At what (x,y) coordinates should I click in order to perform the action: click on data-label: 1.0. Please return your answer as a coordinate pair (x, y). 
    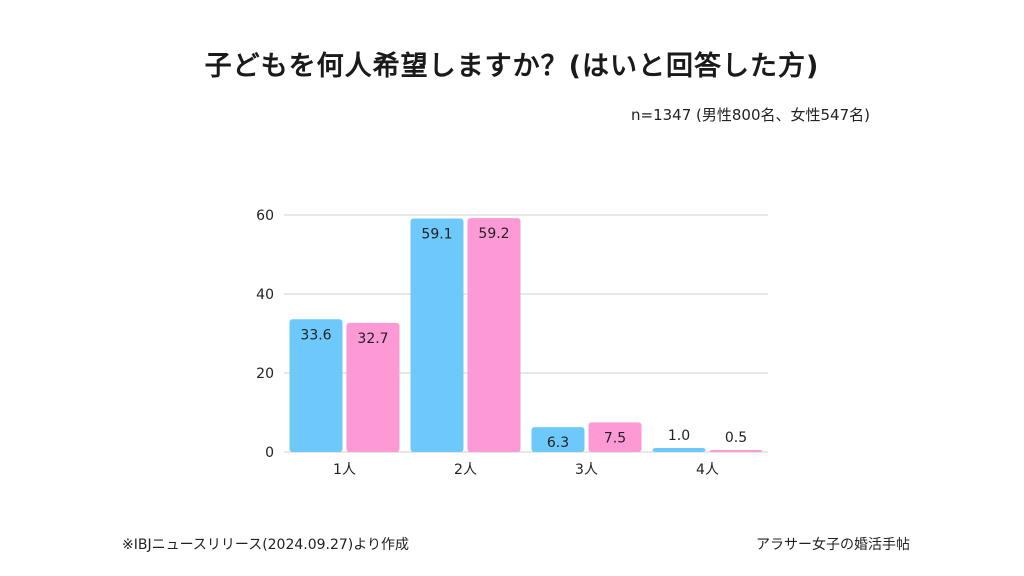
    Looking at the image, I should click on (679, 436).